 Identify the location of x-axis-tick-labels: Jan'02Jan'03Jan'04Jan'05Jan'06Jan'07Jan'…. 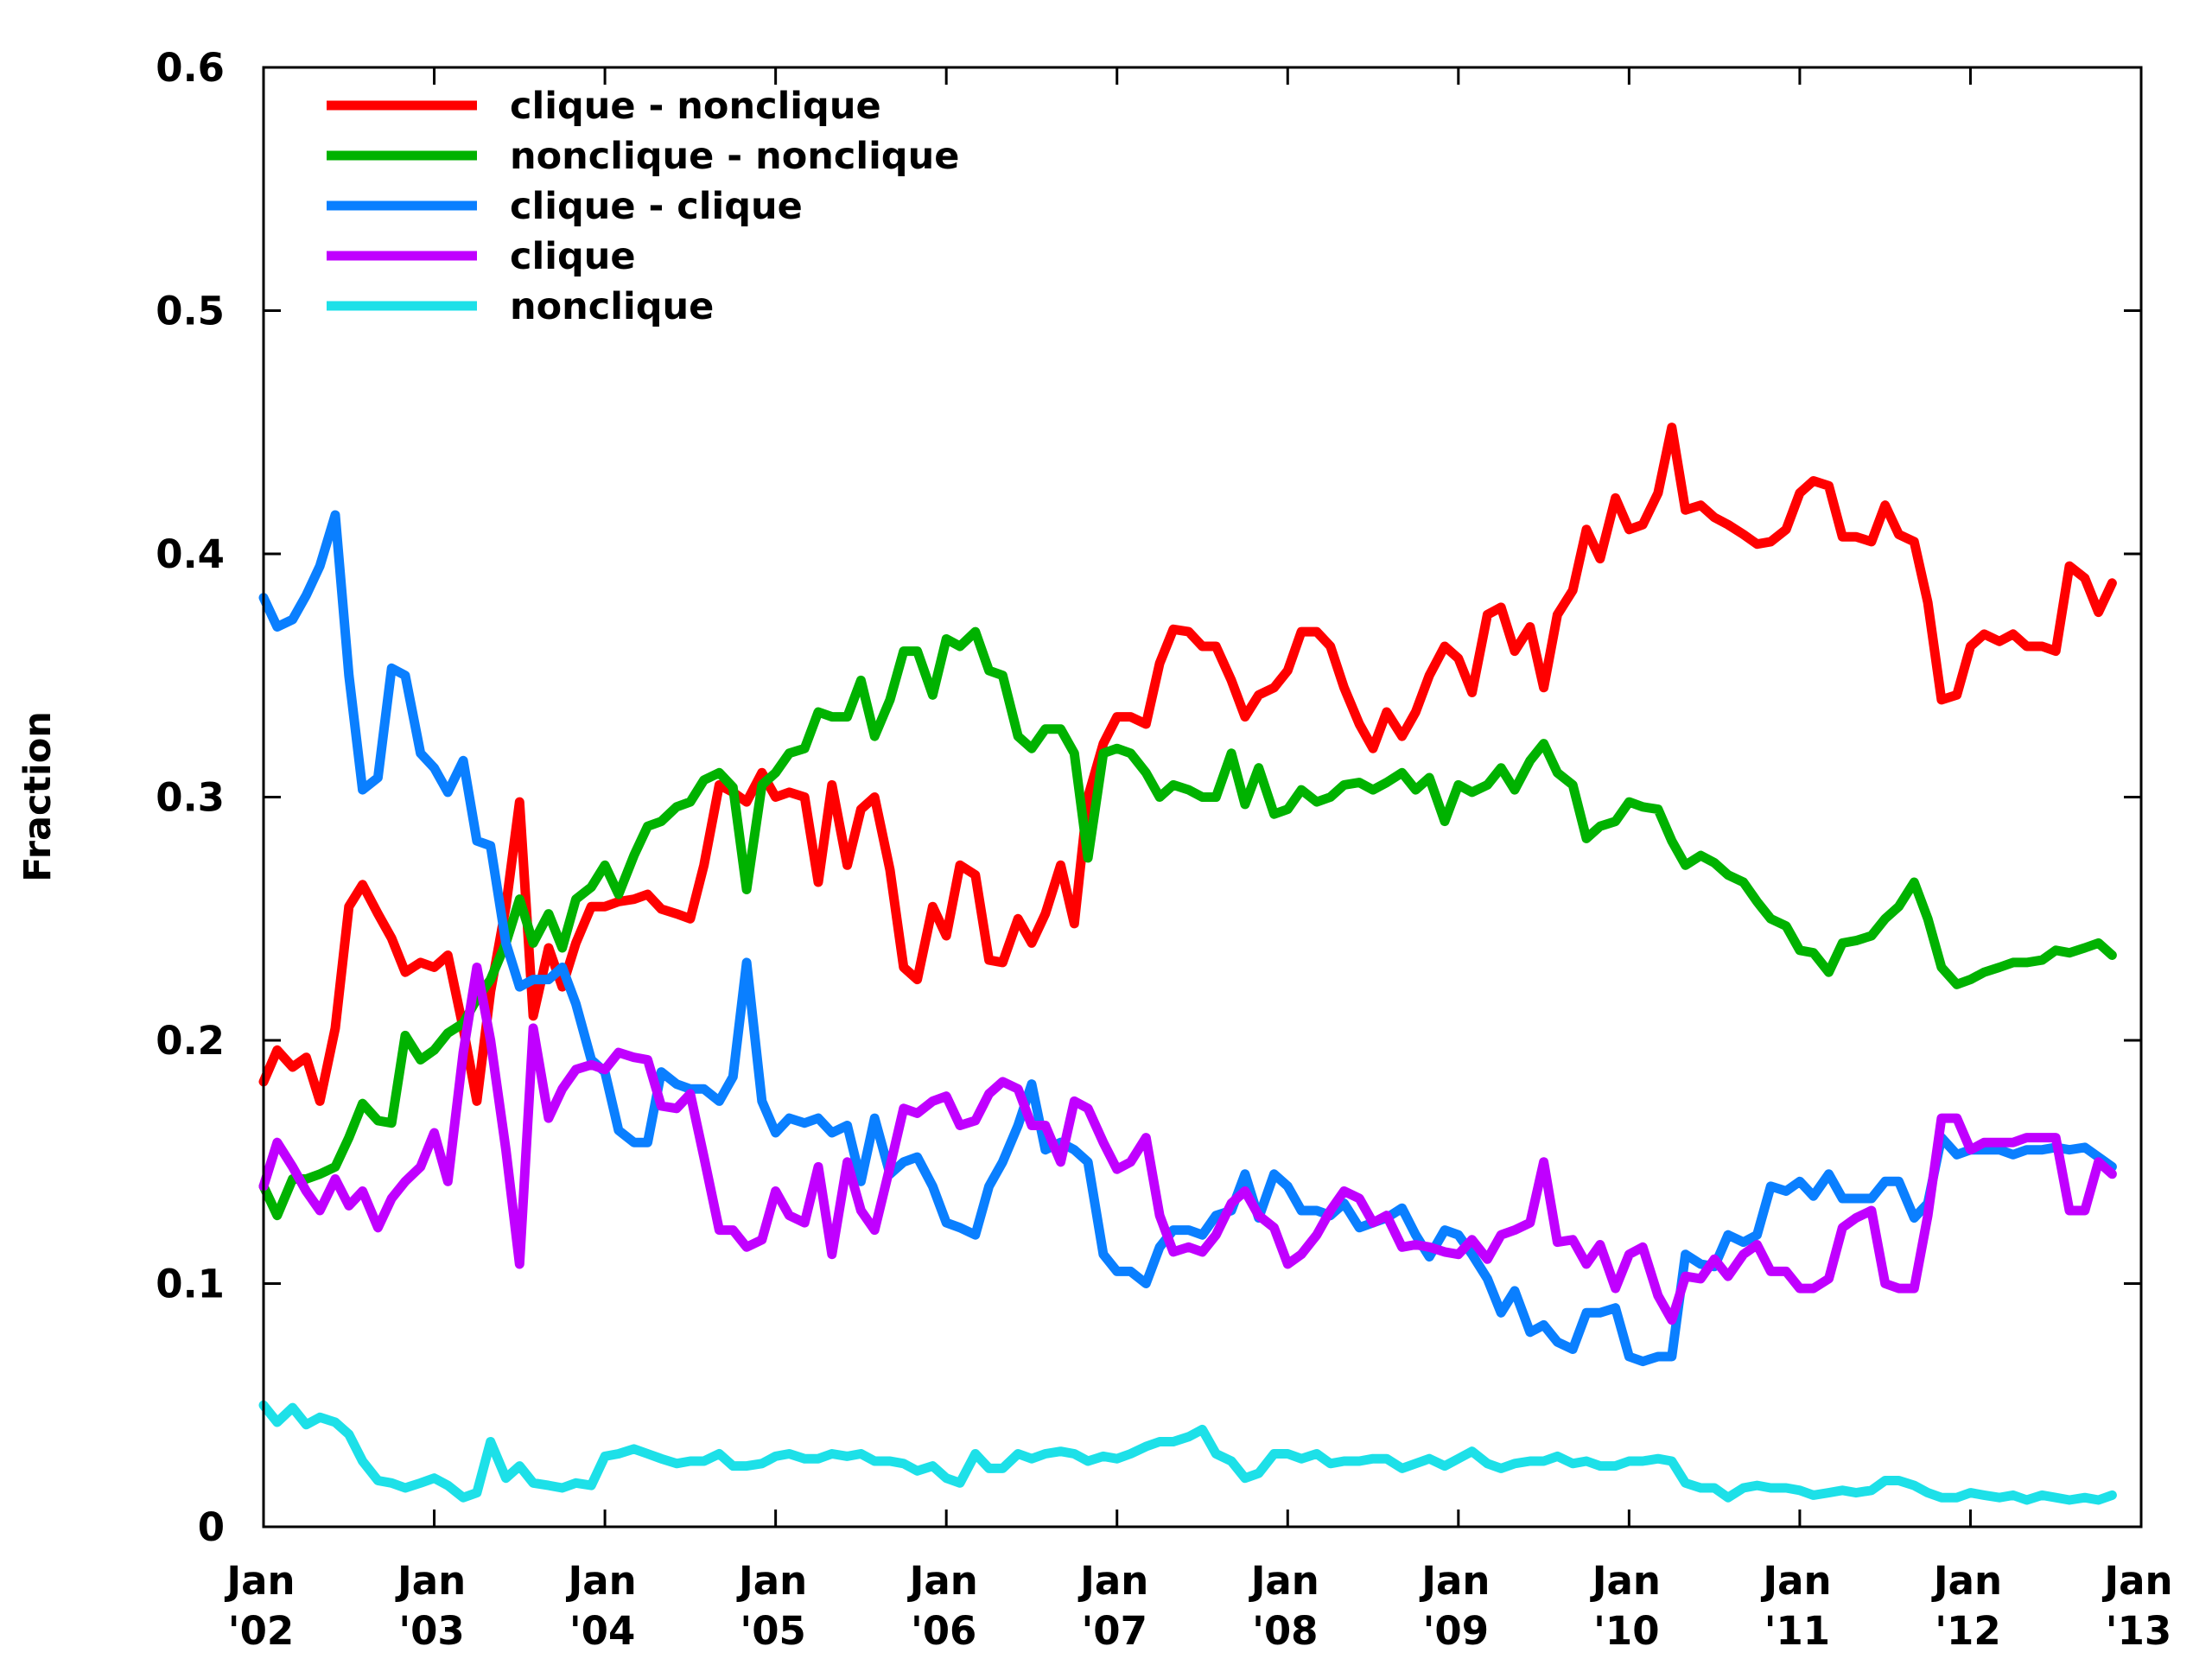
(1198, 1606).